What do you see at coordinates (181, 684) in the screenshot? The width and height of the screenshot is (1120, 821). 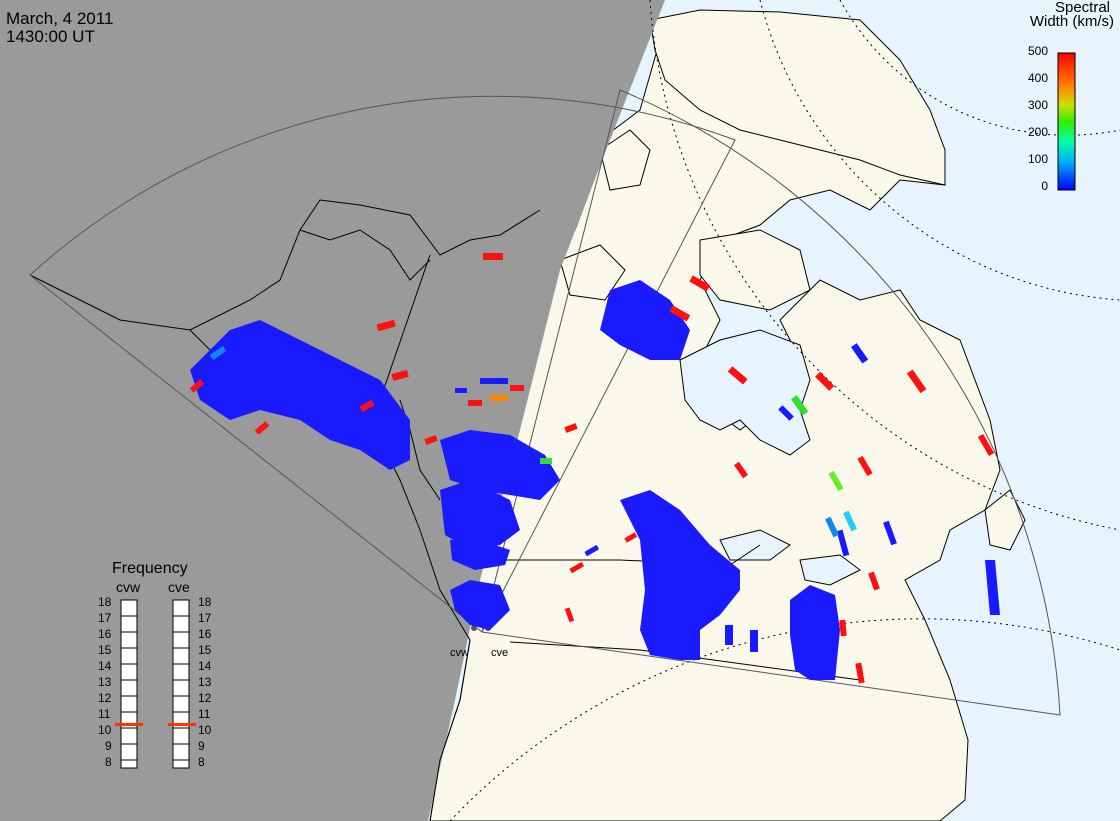 I see `frequency-column-cve` at bounding box center [181, 684].